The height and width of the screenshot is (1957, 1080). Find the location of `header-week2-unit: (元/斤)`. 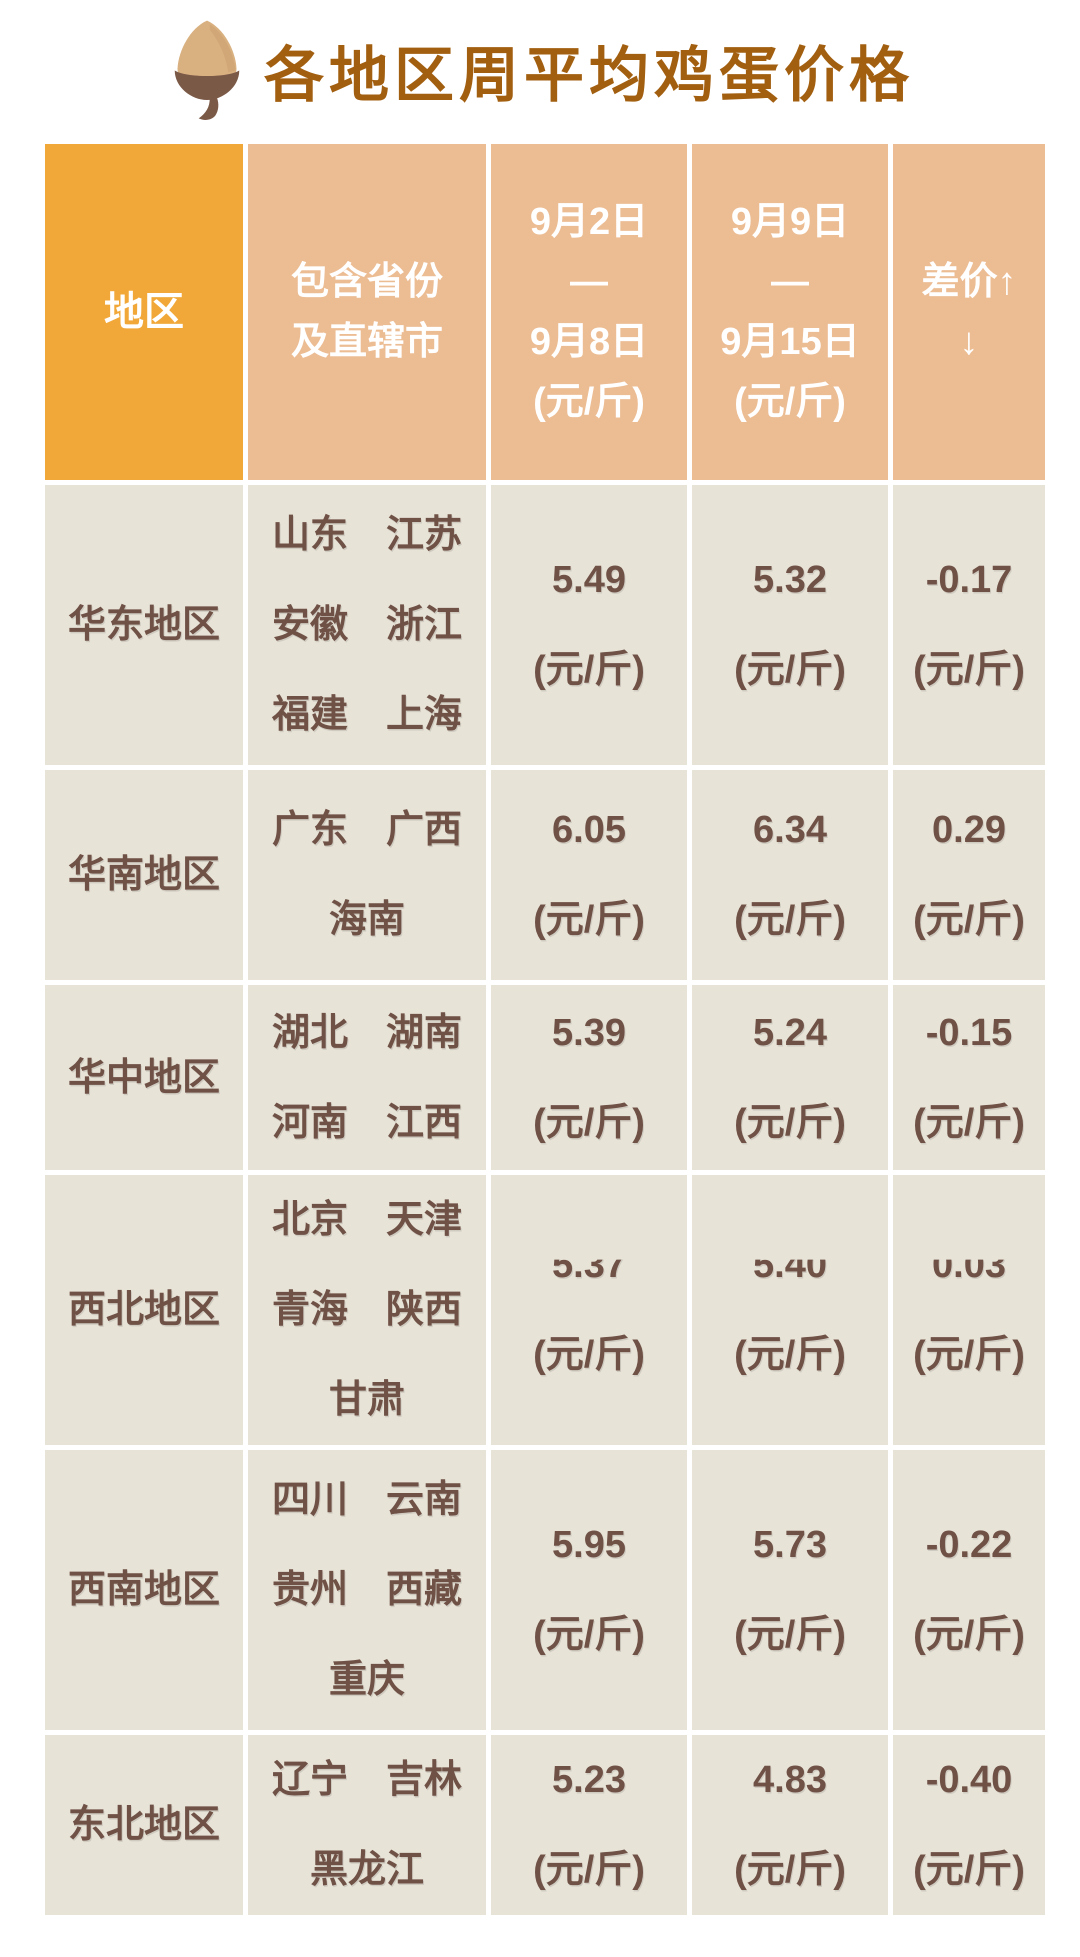

header-week2-unit: (元/斤) is located at coordinates (790, 402).